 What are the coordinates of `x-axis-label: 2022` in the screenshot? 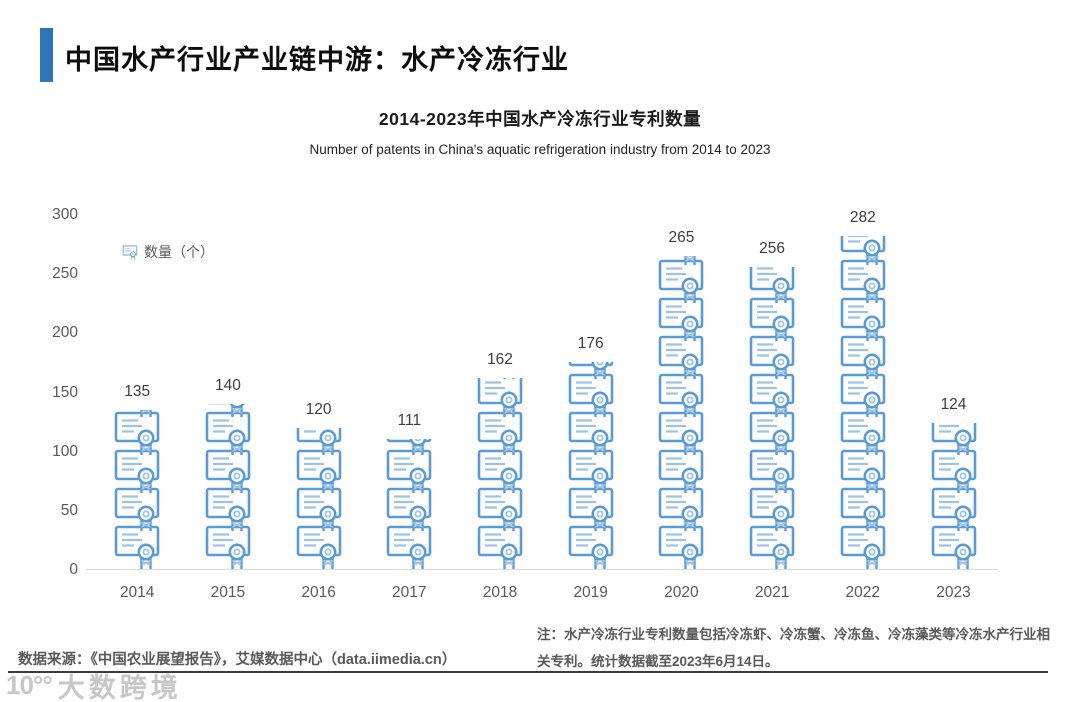 It's located at (863, 592).